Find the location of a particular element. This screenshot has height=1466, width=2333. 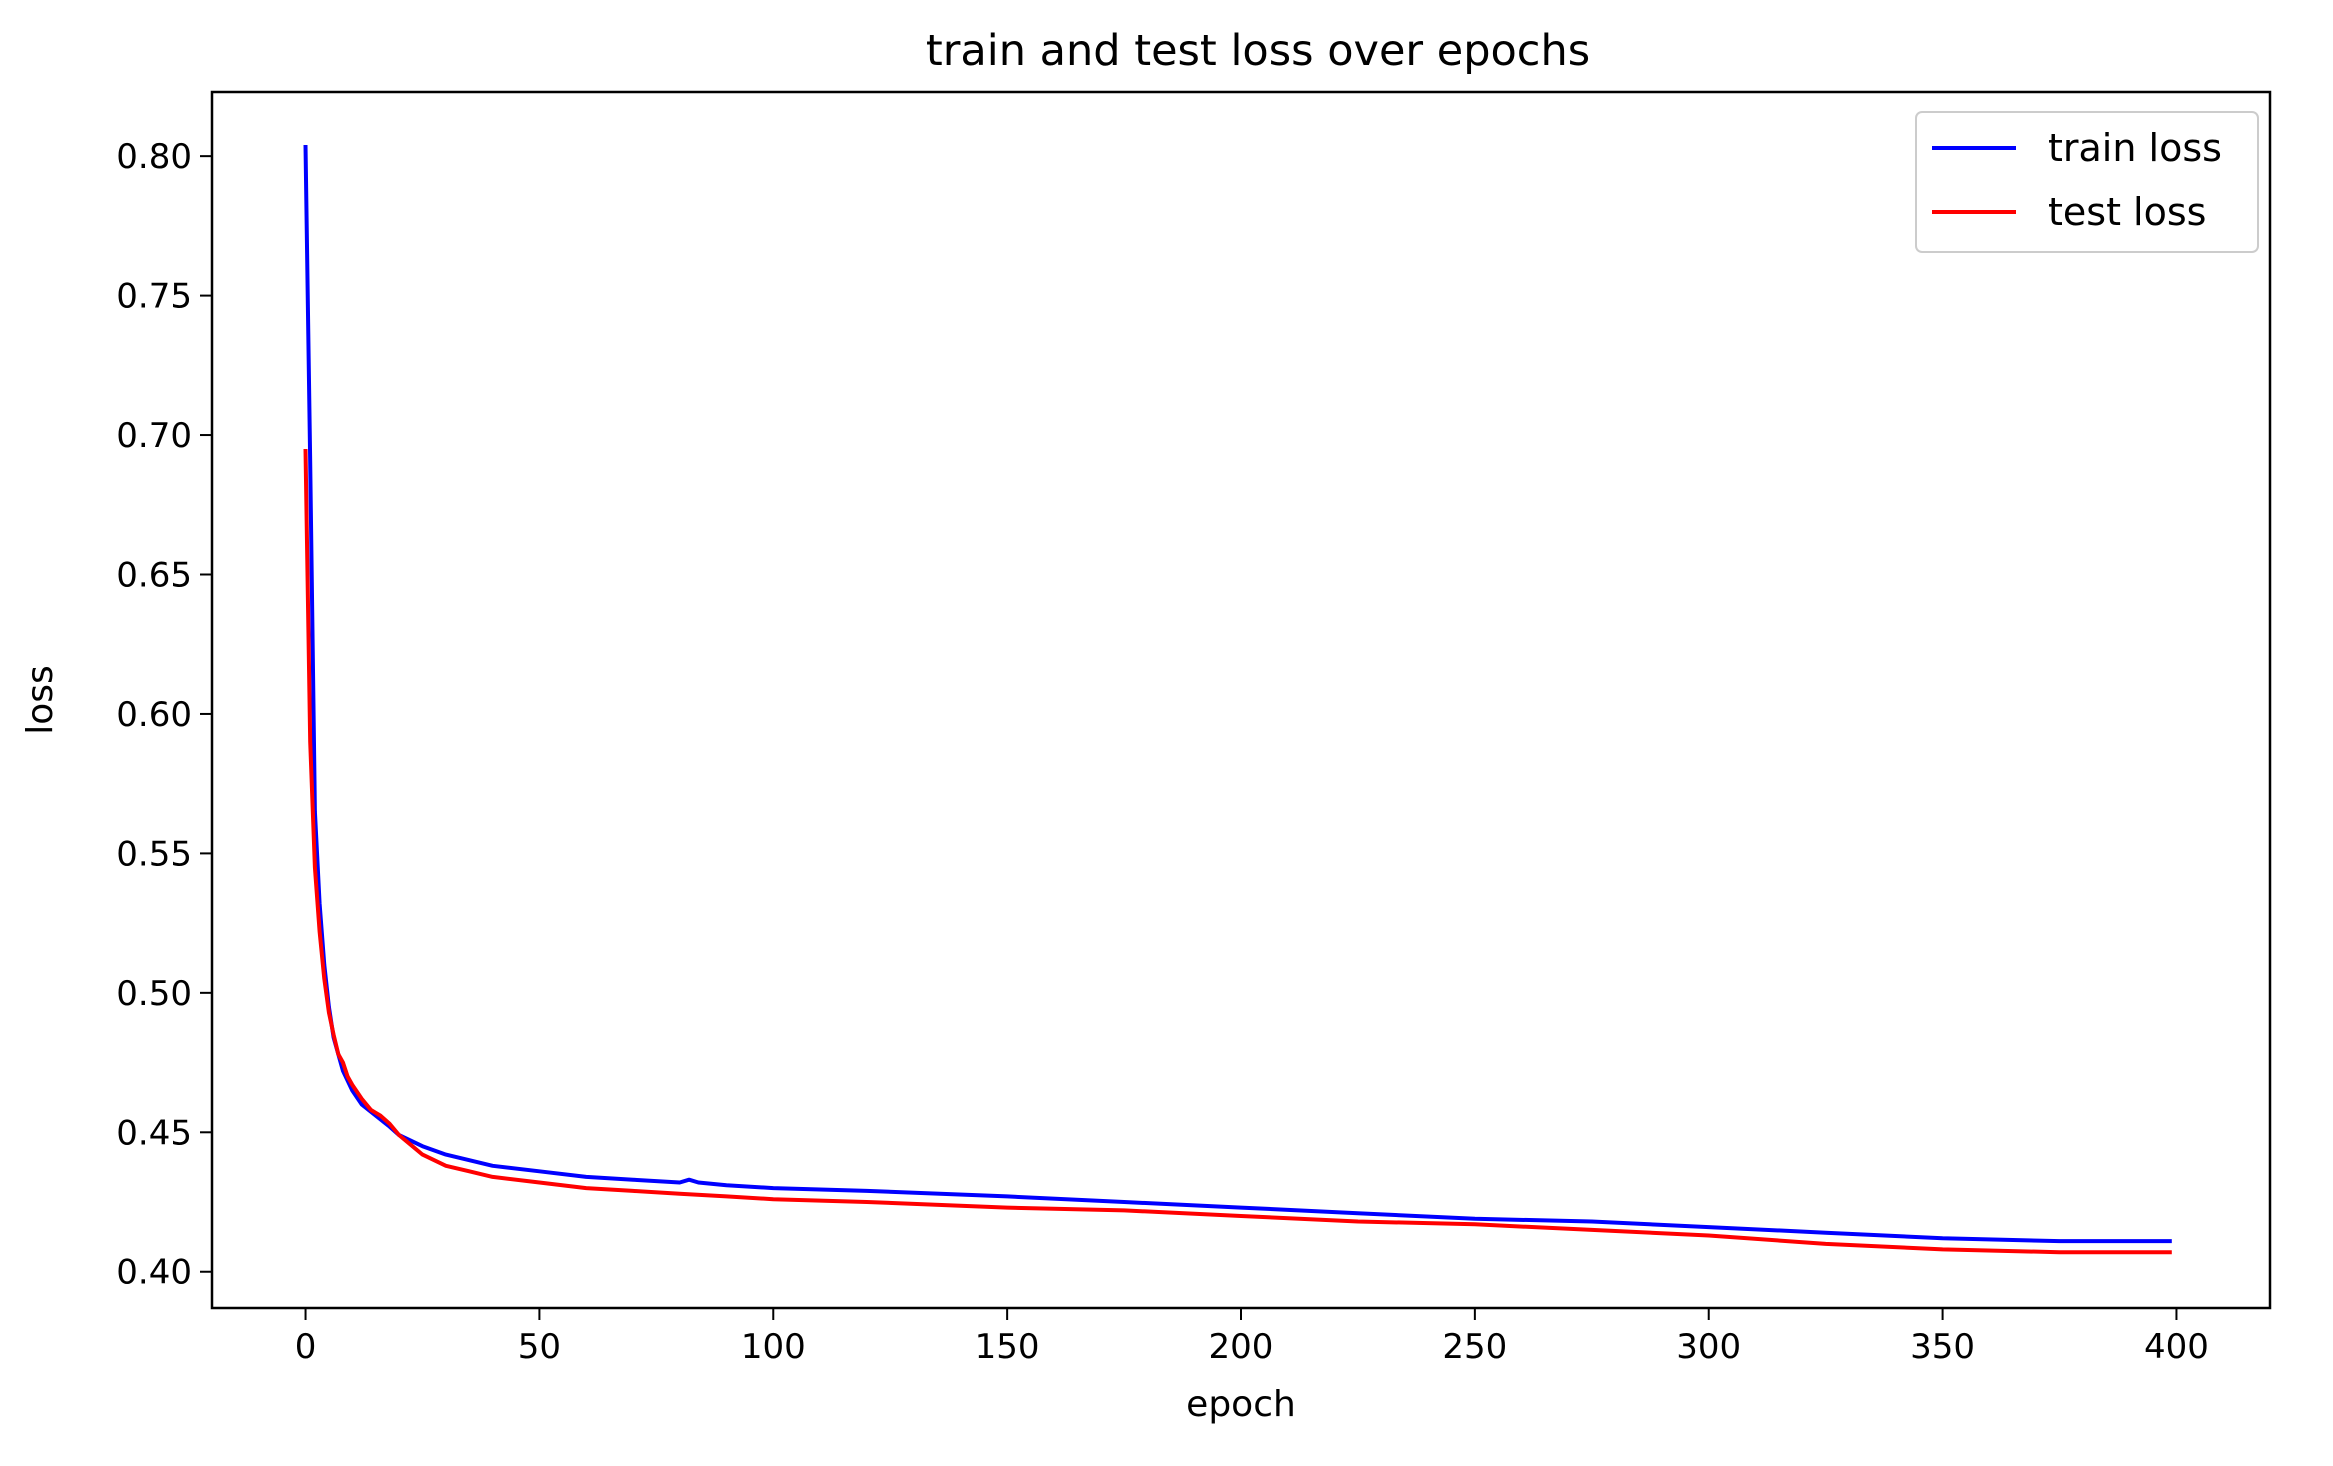

x-tick-label: 200 is located at coordinates (1241, 1347).